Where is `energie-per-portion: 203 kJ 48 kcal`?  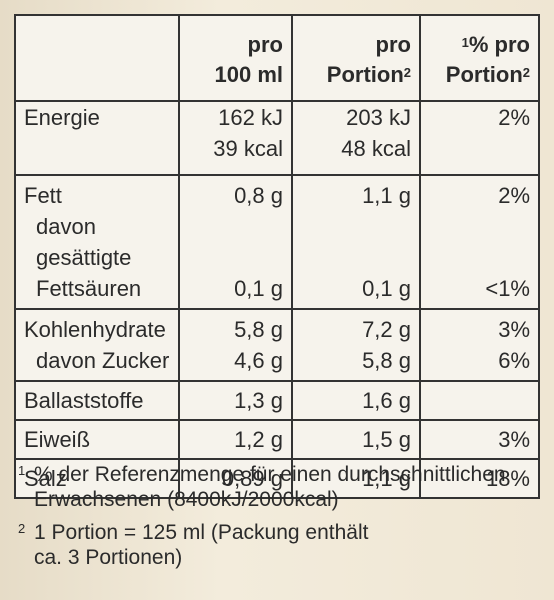
energie-per-portion: 203 kJ 48 kcal is located at coordinates (356, 137).